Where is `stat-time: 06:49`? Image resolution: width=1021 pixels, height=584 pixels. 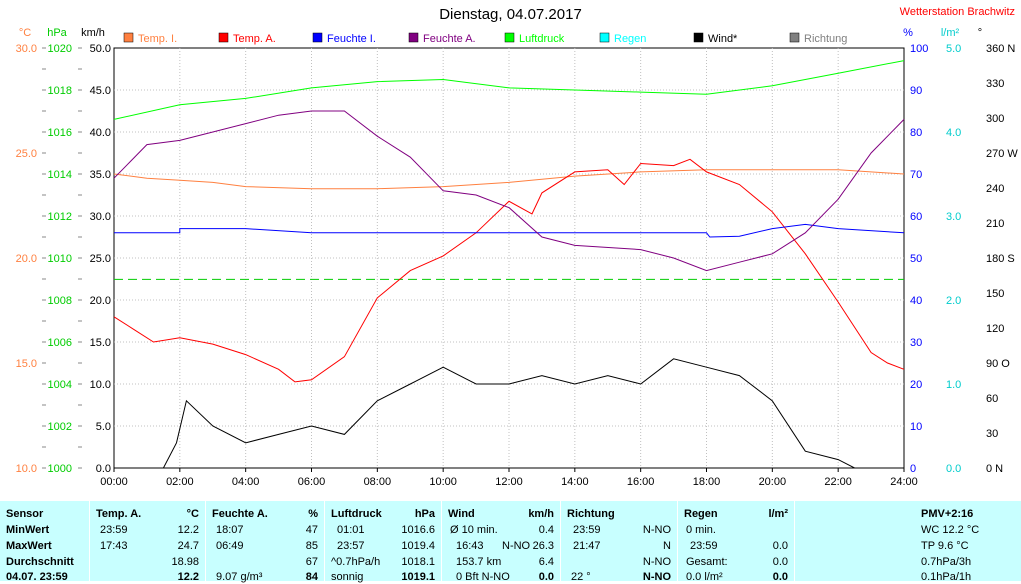
stat-time: 06:49 is located at coordinates (230, 546).